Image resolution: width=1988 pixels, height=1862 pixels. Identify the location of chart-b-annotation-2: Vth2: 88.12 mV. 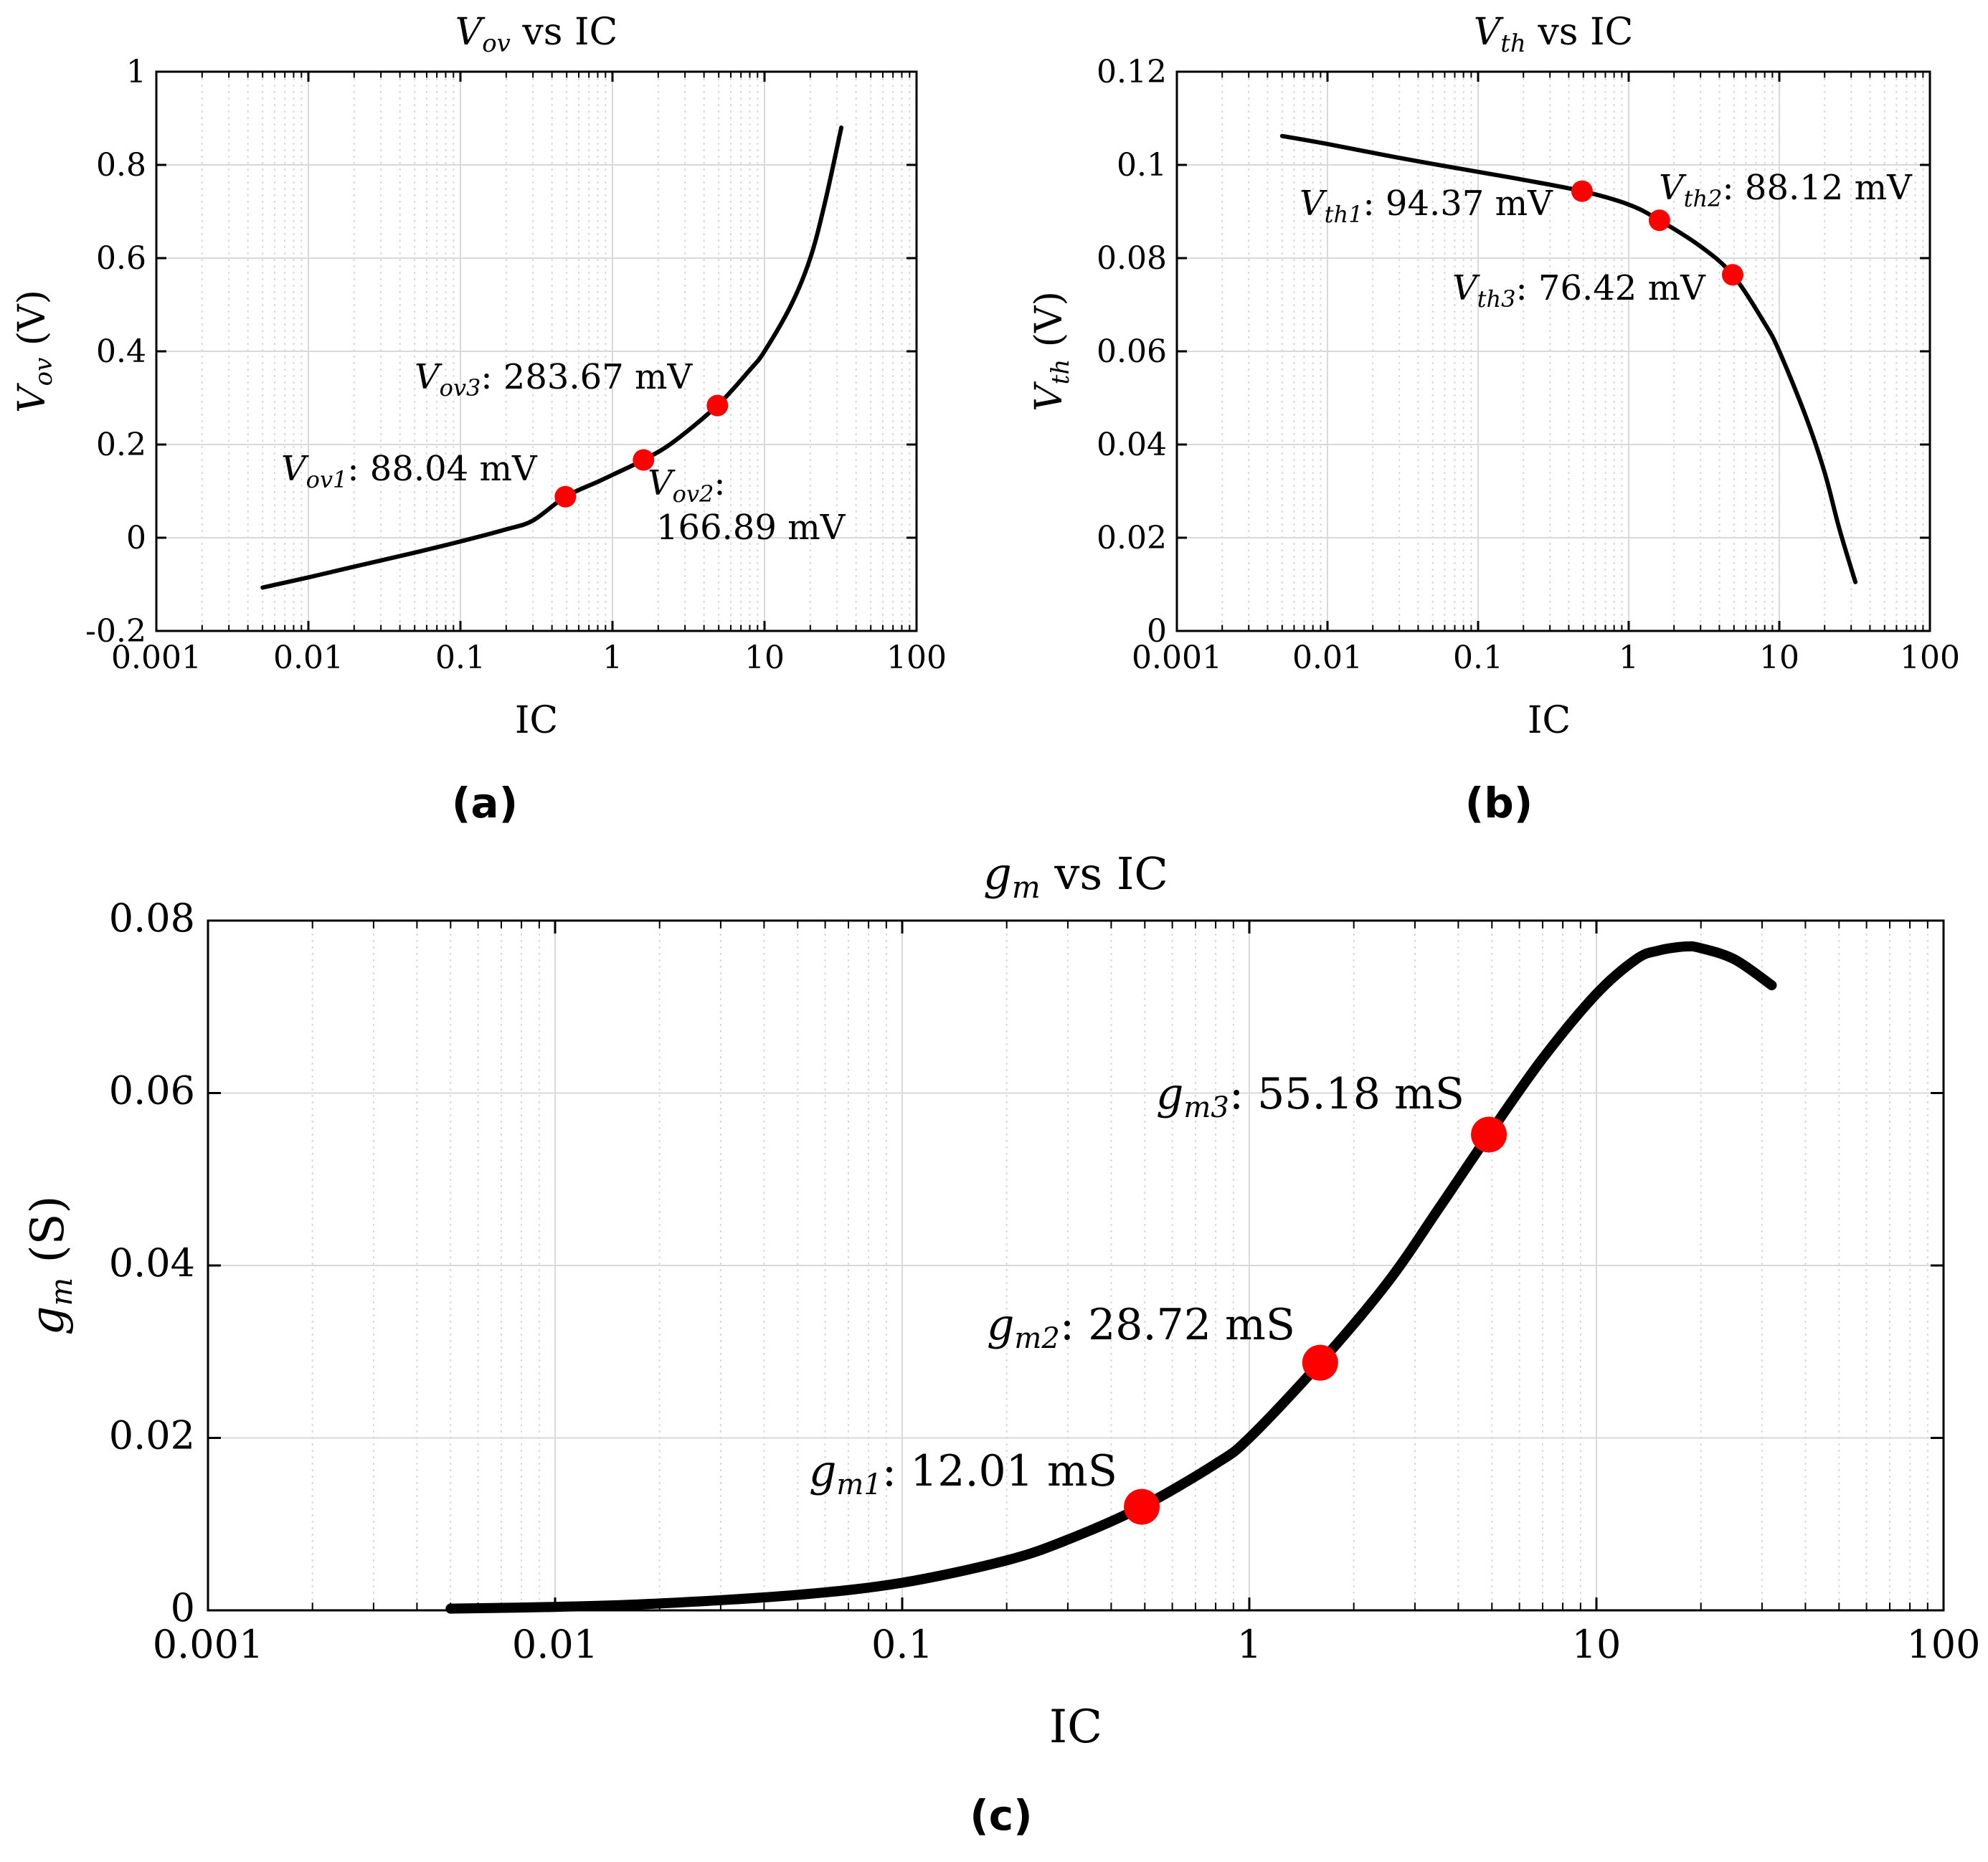
(1786, 190).